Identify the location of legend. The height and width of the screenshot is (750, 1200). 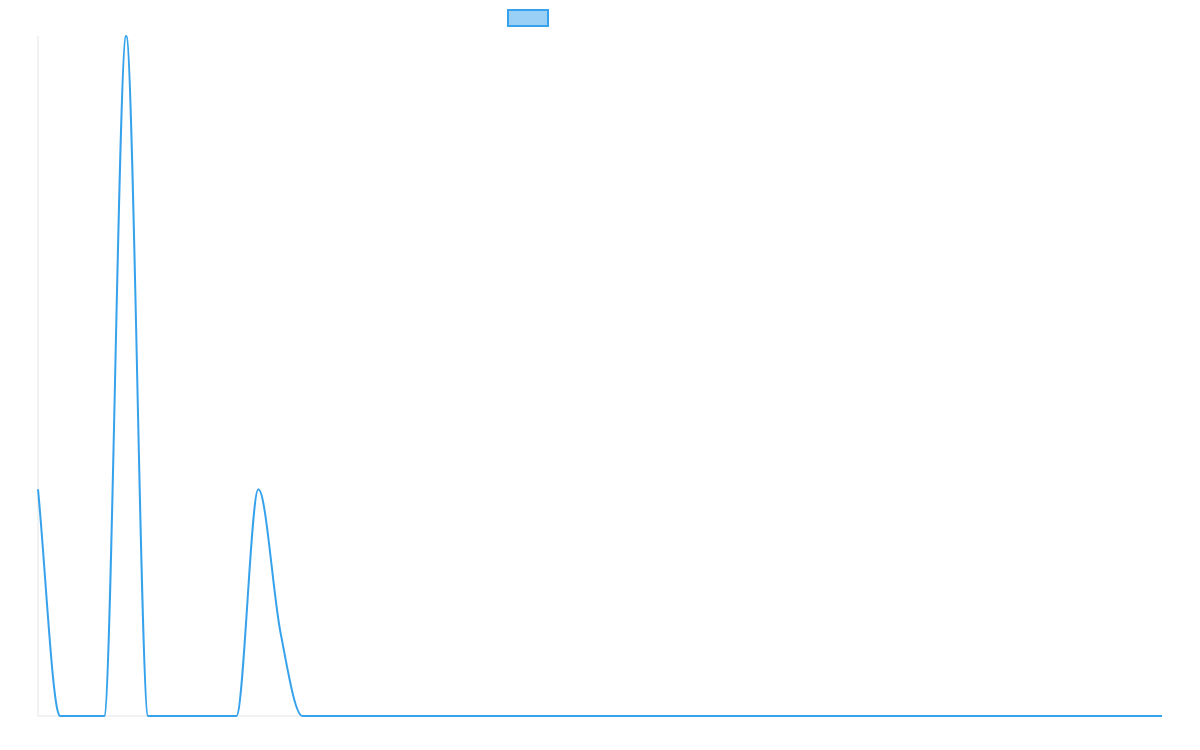
(528, 18).